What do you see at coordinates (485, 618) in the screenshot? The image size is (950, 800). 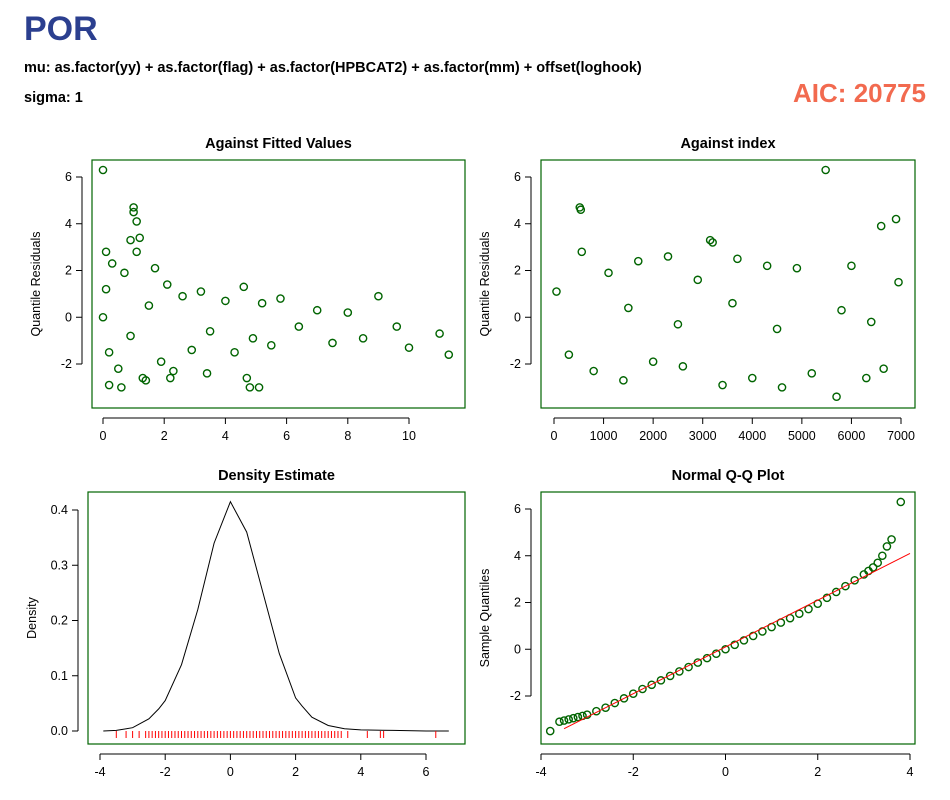 I see `y-axis-label: Sample Quantiles` at bounding box center [485, 618].